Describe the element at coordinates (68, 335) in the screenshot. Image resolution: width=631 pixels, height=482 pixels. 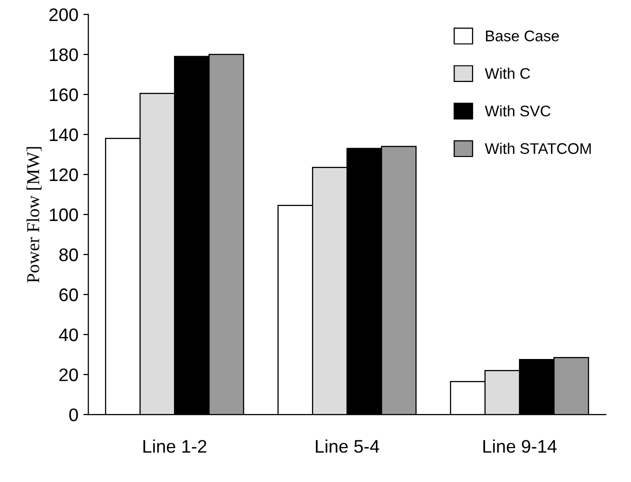
I see `y-tick-label: 40` at that location.